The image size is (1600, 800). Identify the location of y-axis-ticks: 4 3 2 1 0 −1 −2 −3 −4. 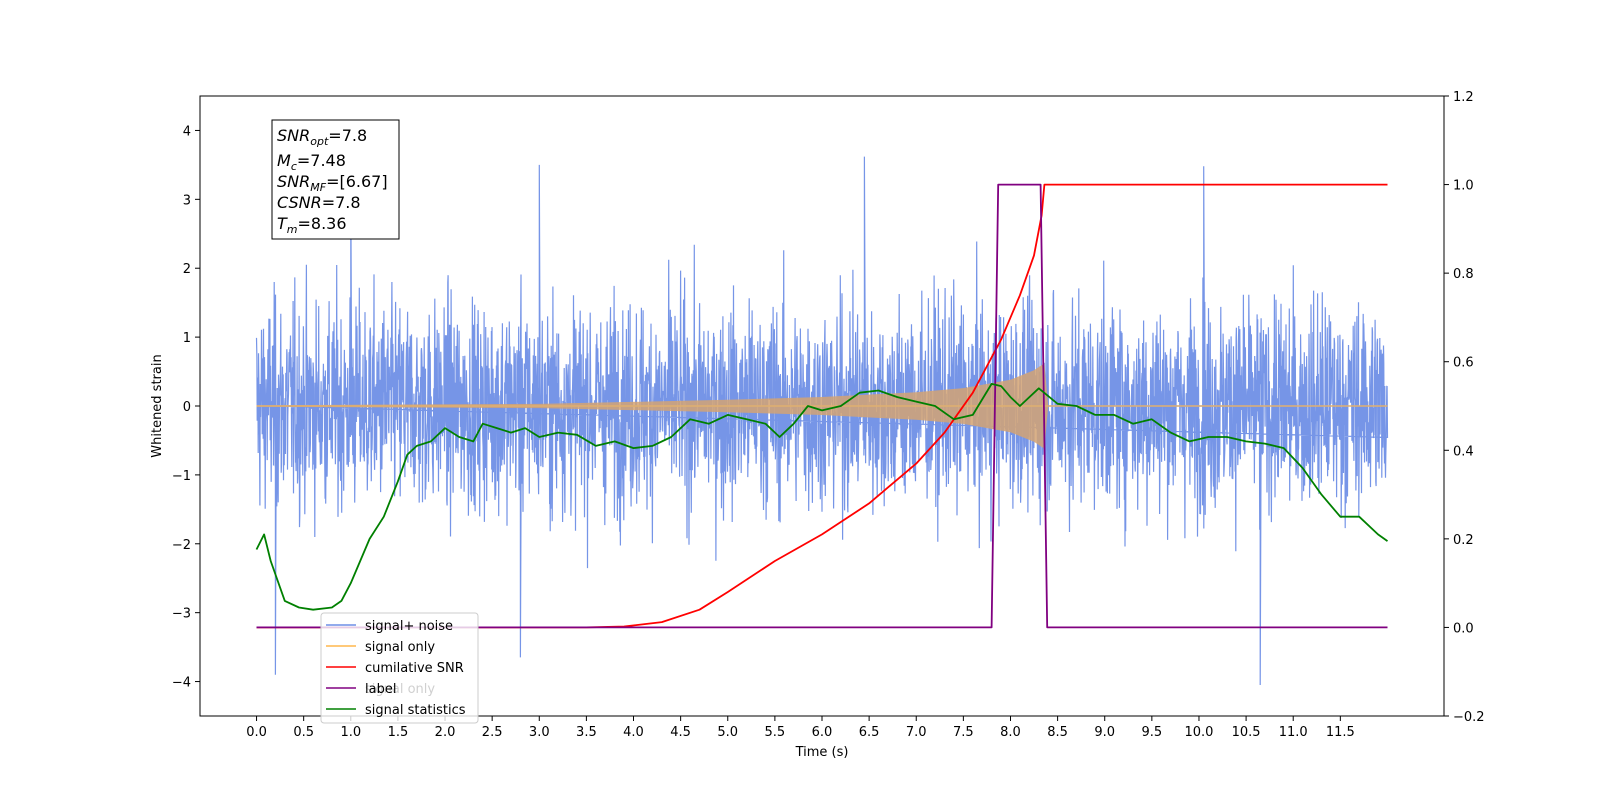
(186, 407).